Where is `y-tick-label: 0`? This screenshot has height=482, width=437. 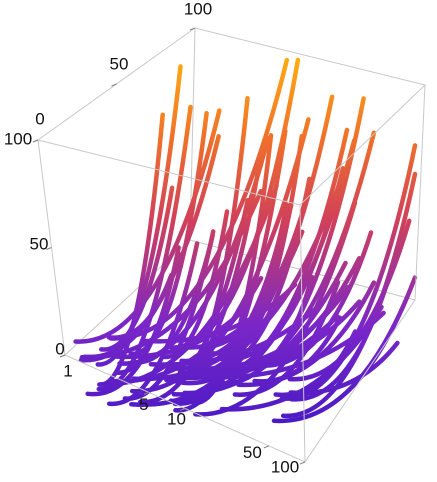 y-tick-label: 0 is located at coordinates (39, 118).